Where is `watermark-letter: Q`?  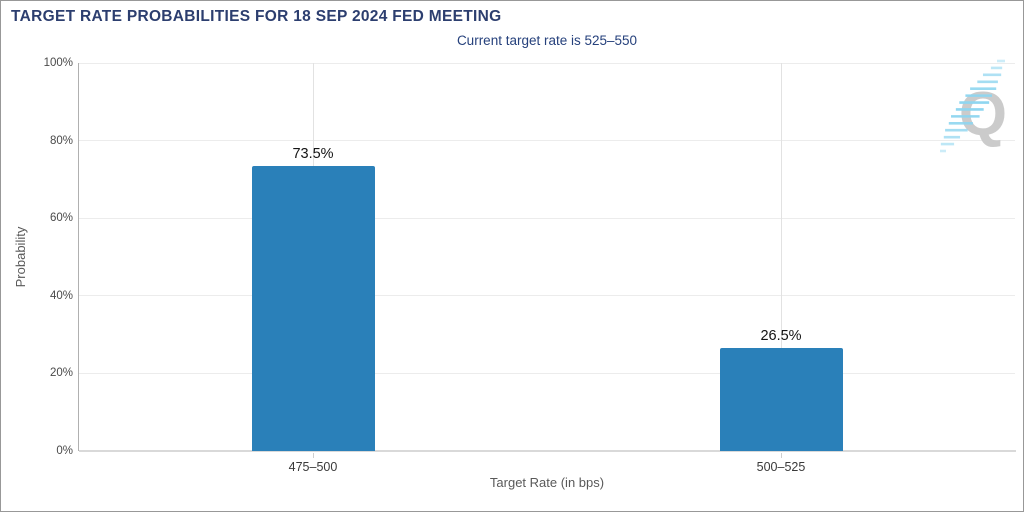
watermark-letter: Q is located at coordinates (983, 114).